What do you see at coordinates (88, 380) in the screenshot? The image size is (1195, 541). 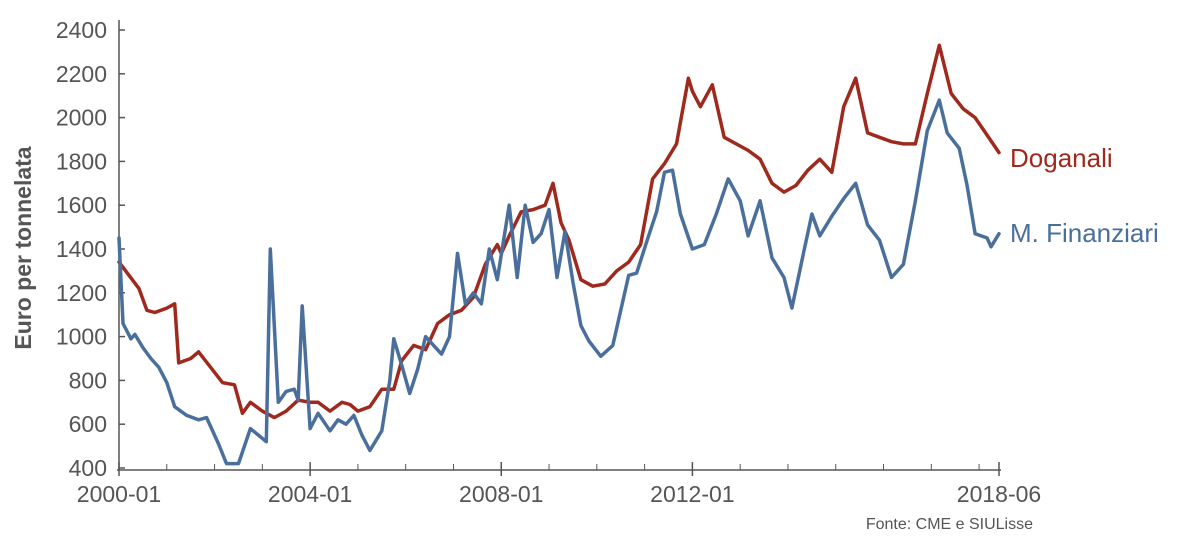 I see `y-tick-label: 800` at bounding box center [88, 380].